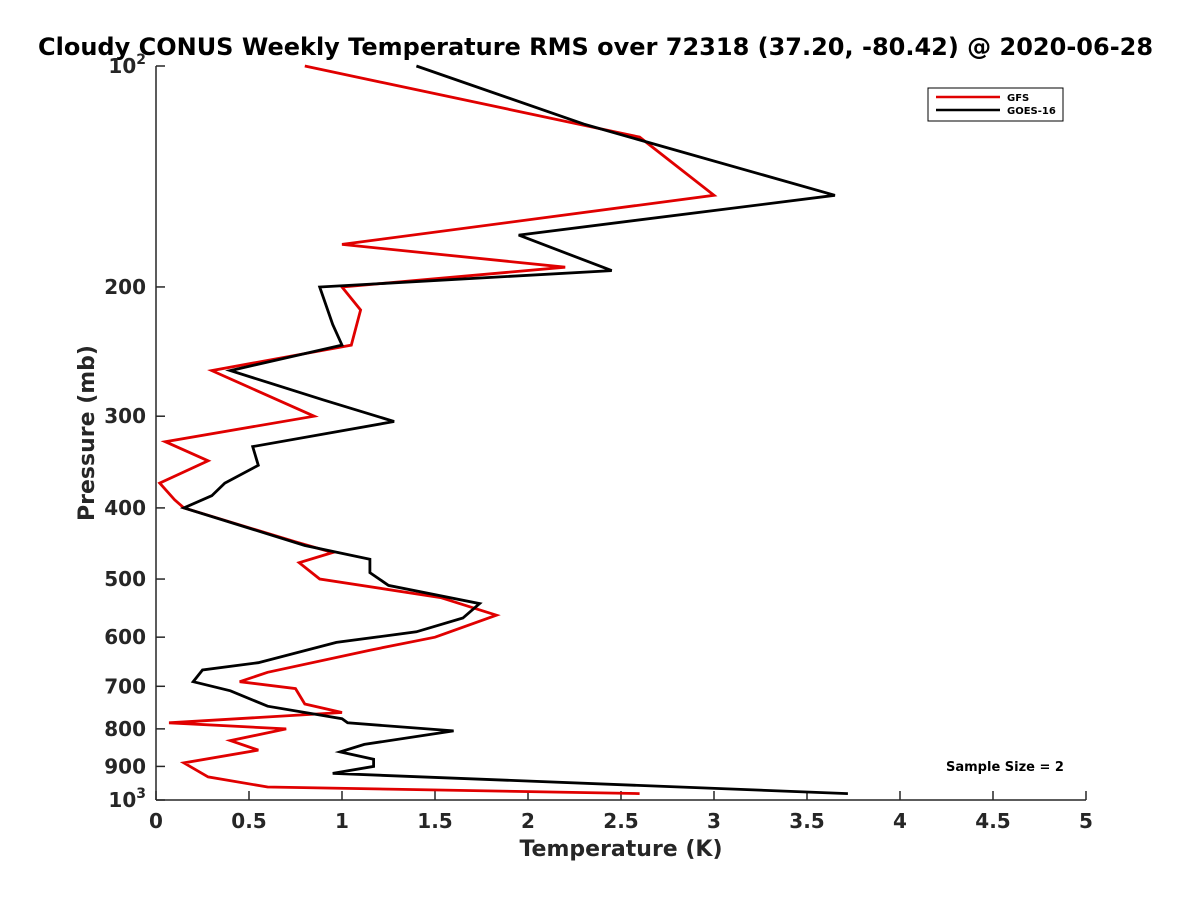 The image size is (1200, 900). Describe the element at coordinates (127, 799) in the screenshot. I see `y-tick-label: 10³` at that location.